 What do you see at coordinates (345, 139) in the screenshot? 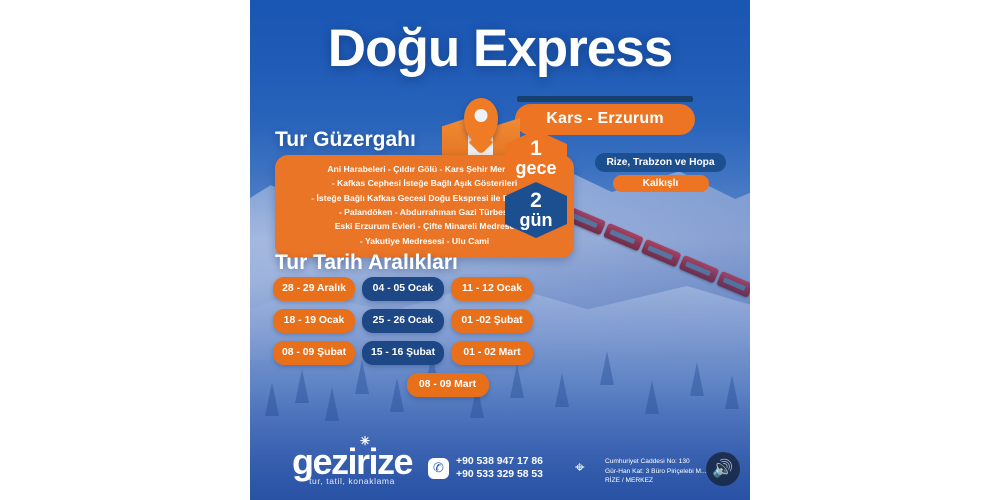
I see `itinerary-heading: Tur Güzergahı` at bounding box center [345, 139].